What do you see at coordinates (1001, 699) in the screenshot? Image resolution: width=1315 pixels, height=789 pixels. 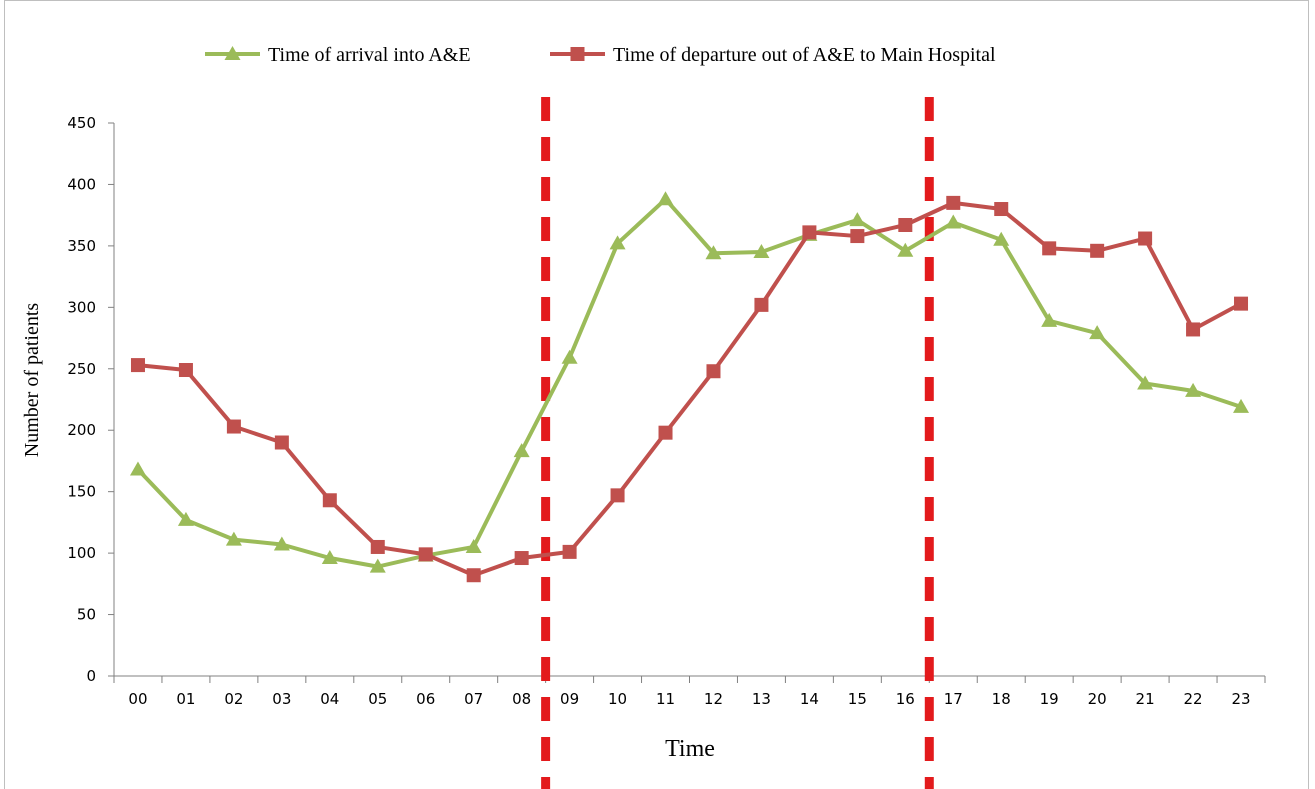 I see `x-tick-label: 18` at bounding box center [1001, 699].